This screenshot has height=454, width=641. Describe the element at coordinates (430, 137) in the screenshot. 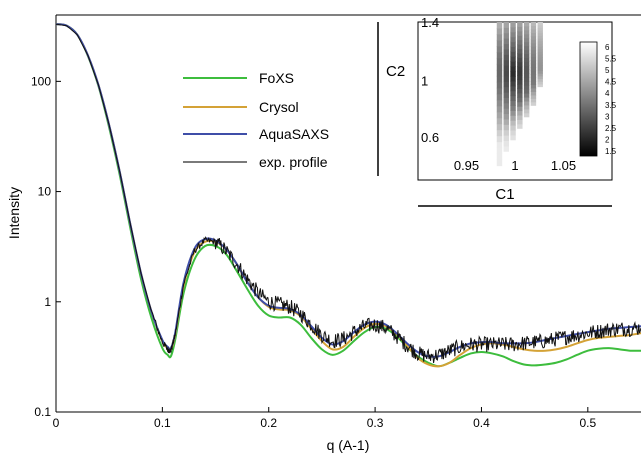

I see `inset-y-tick-label: 0.6` at that location.